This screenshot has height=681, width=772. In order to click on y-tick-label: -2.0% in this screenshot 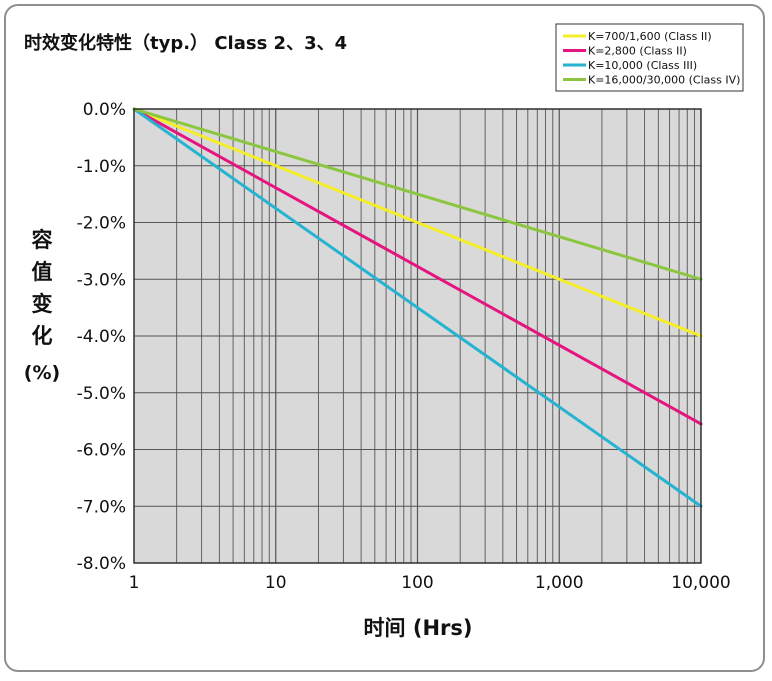, I will do `click(101, 224)`.